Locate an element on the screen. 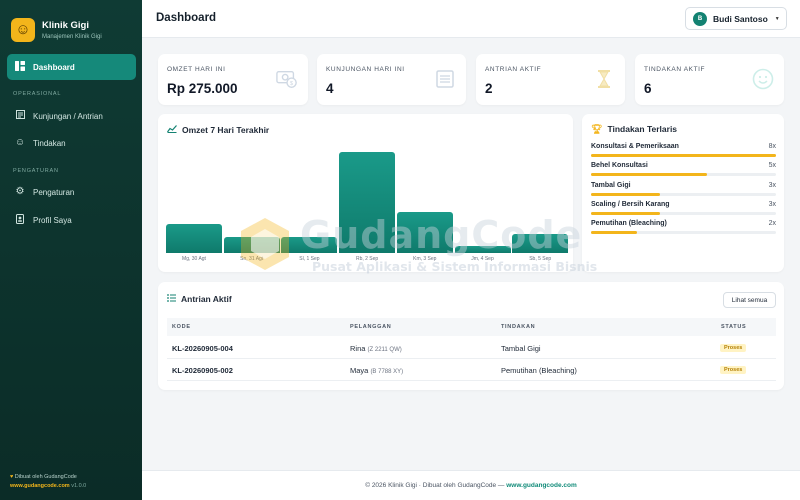  sidebar-item-label: Kunjungan / Antrian is located at coordinates (68, 116).